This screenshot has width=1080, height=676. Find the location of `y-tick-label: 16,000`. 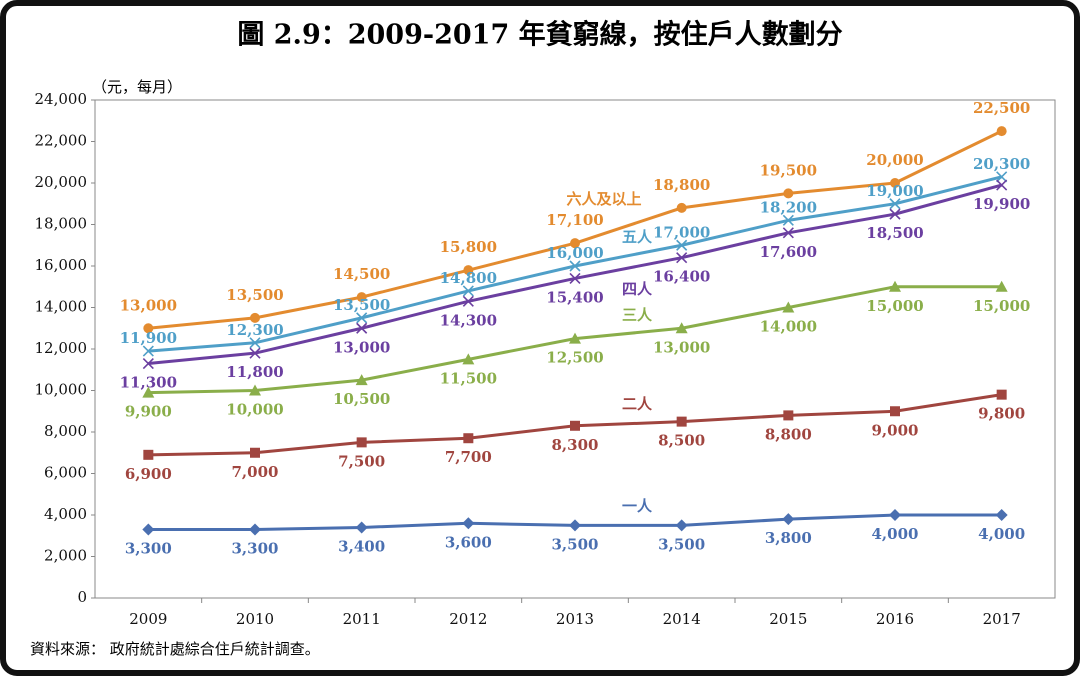

y-tick-label: 16,000 is located at coordinates (61, 265).